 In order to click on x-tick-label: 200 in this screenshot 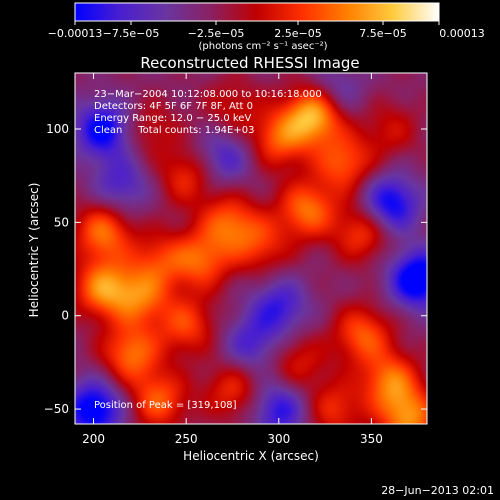, I will do `click(93, 439)`.